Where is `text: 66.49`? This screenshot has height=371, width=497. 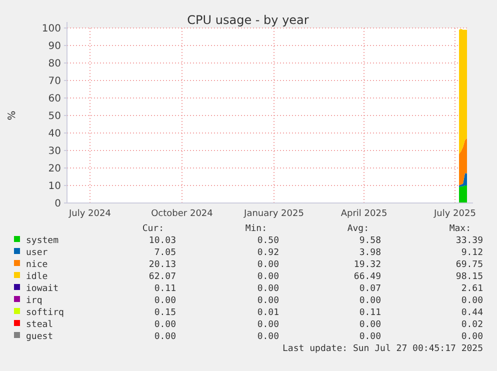
text: 66.49 is located at coordinates (367, 277).